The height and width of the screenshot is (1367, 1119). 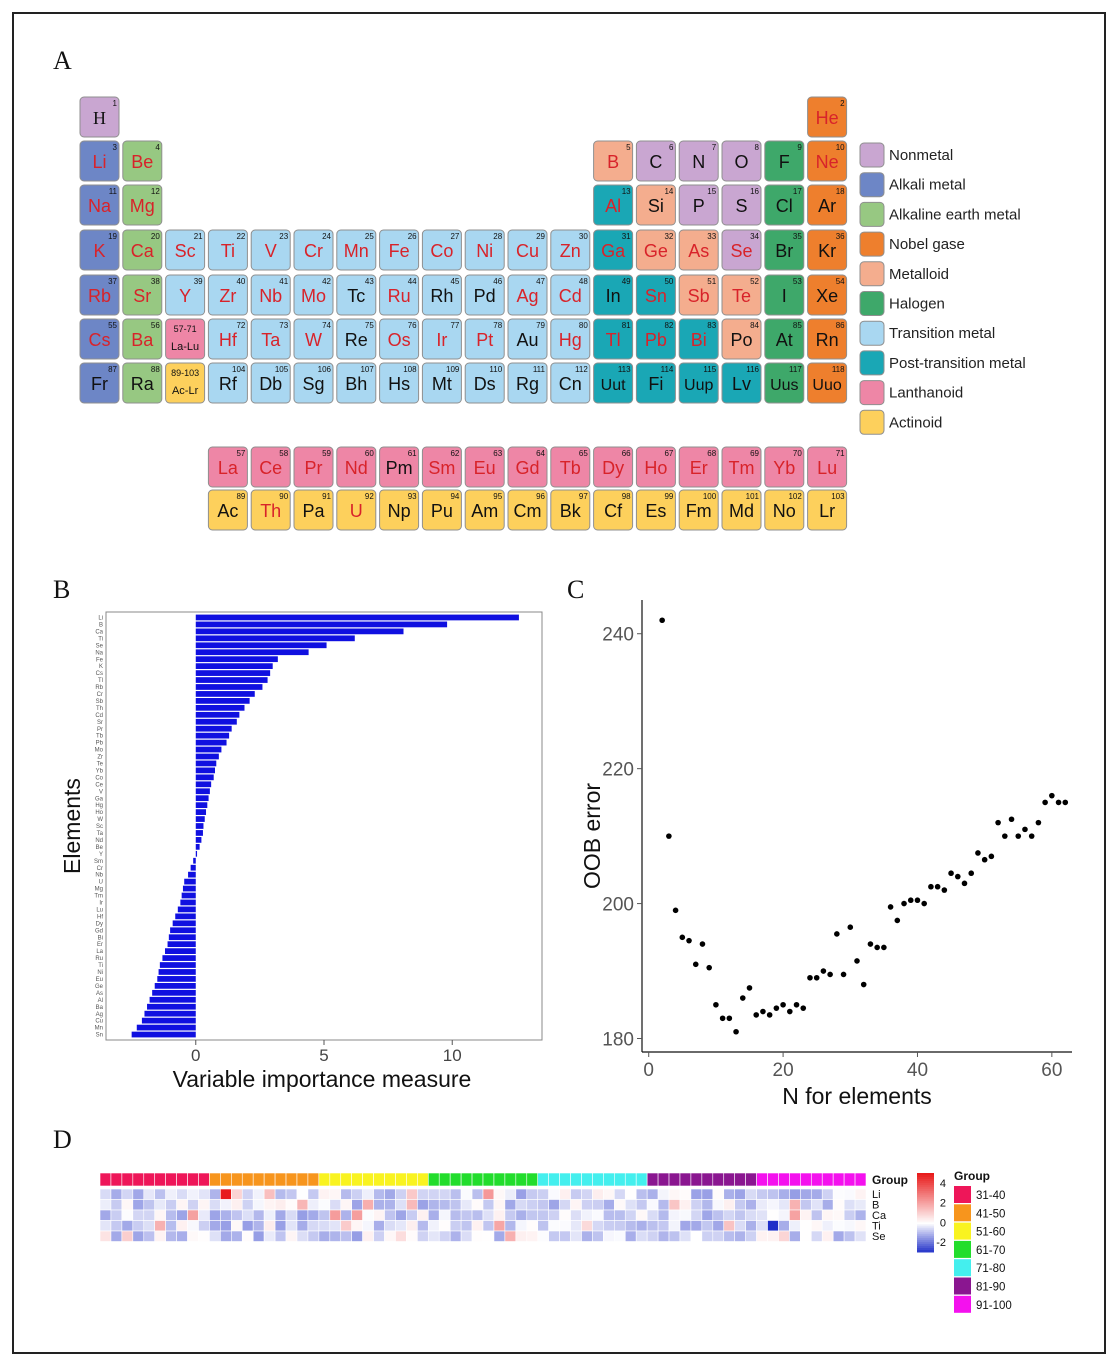 I want to click on element-number: 31, so click(x=626, y=236).